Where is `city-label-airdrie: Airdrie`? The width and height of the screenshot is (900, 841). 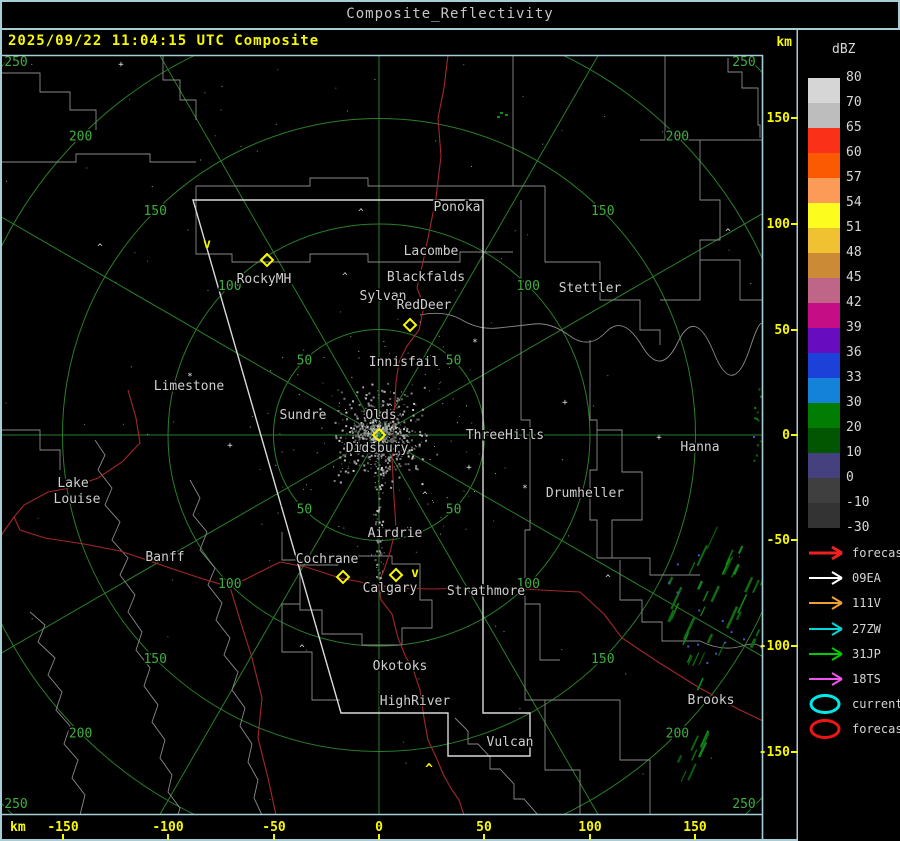 city-label-airdrie: Airdrie is located at coordinates (395, 533).